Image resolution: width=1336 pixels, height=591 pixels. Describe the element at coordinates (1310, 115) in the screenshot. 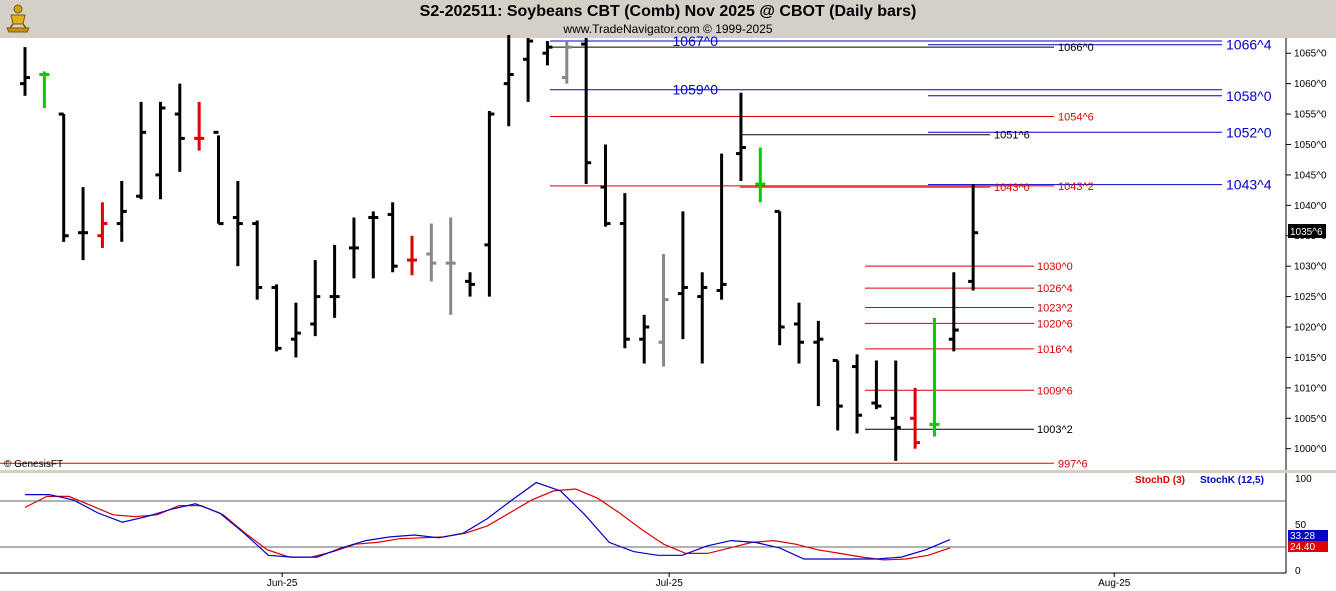

I see `price-tick-label: 1055^0` at that location.